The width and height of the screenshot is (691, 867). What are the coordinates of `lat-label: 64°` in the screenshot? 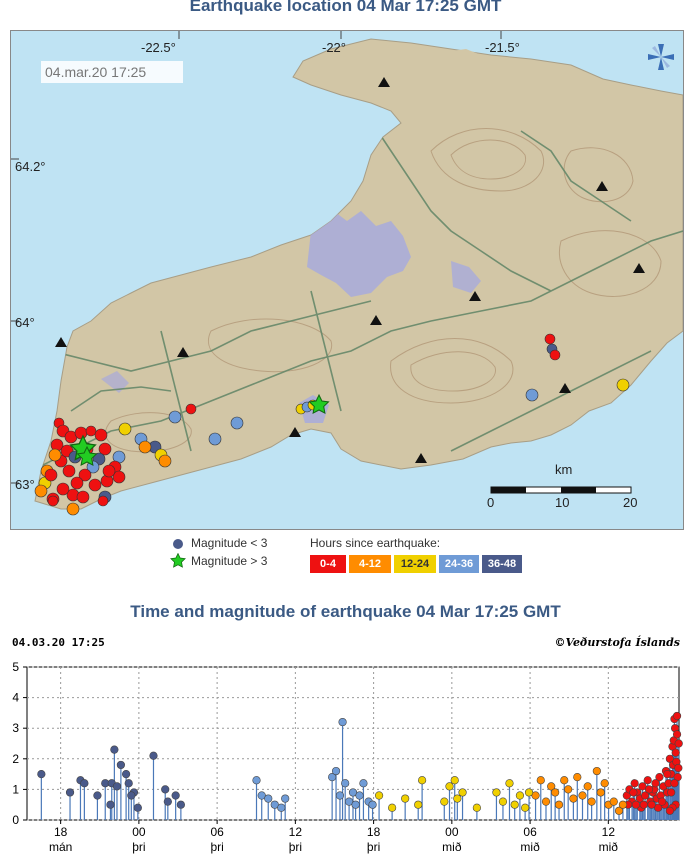 It's located at (25, 322).